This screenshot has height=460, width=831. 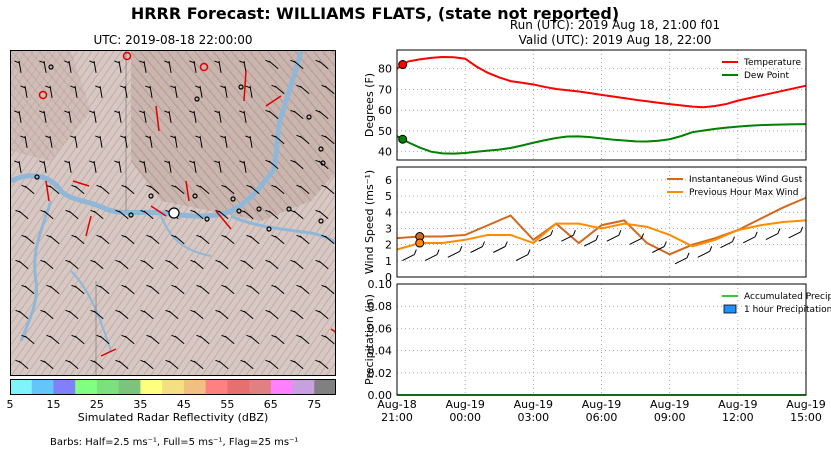 I want to click on legend-label: 1 hour Precipitation, so click(x=787, y=310).